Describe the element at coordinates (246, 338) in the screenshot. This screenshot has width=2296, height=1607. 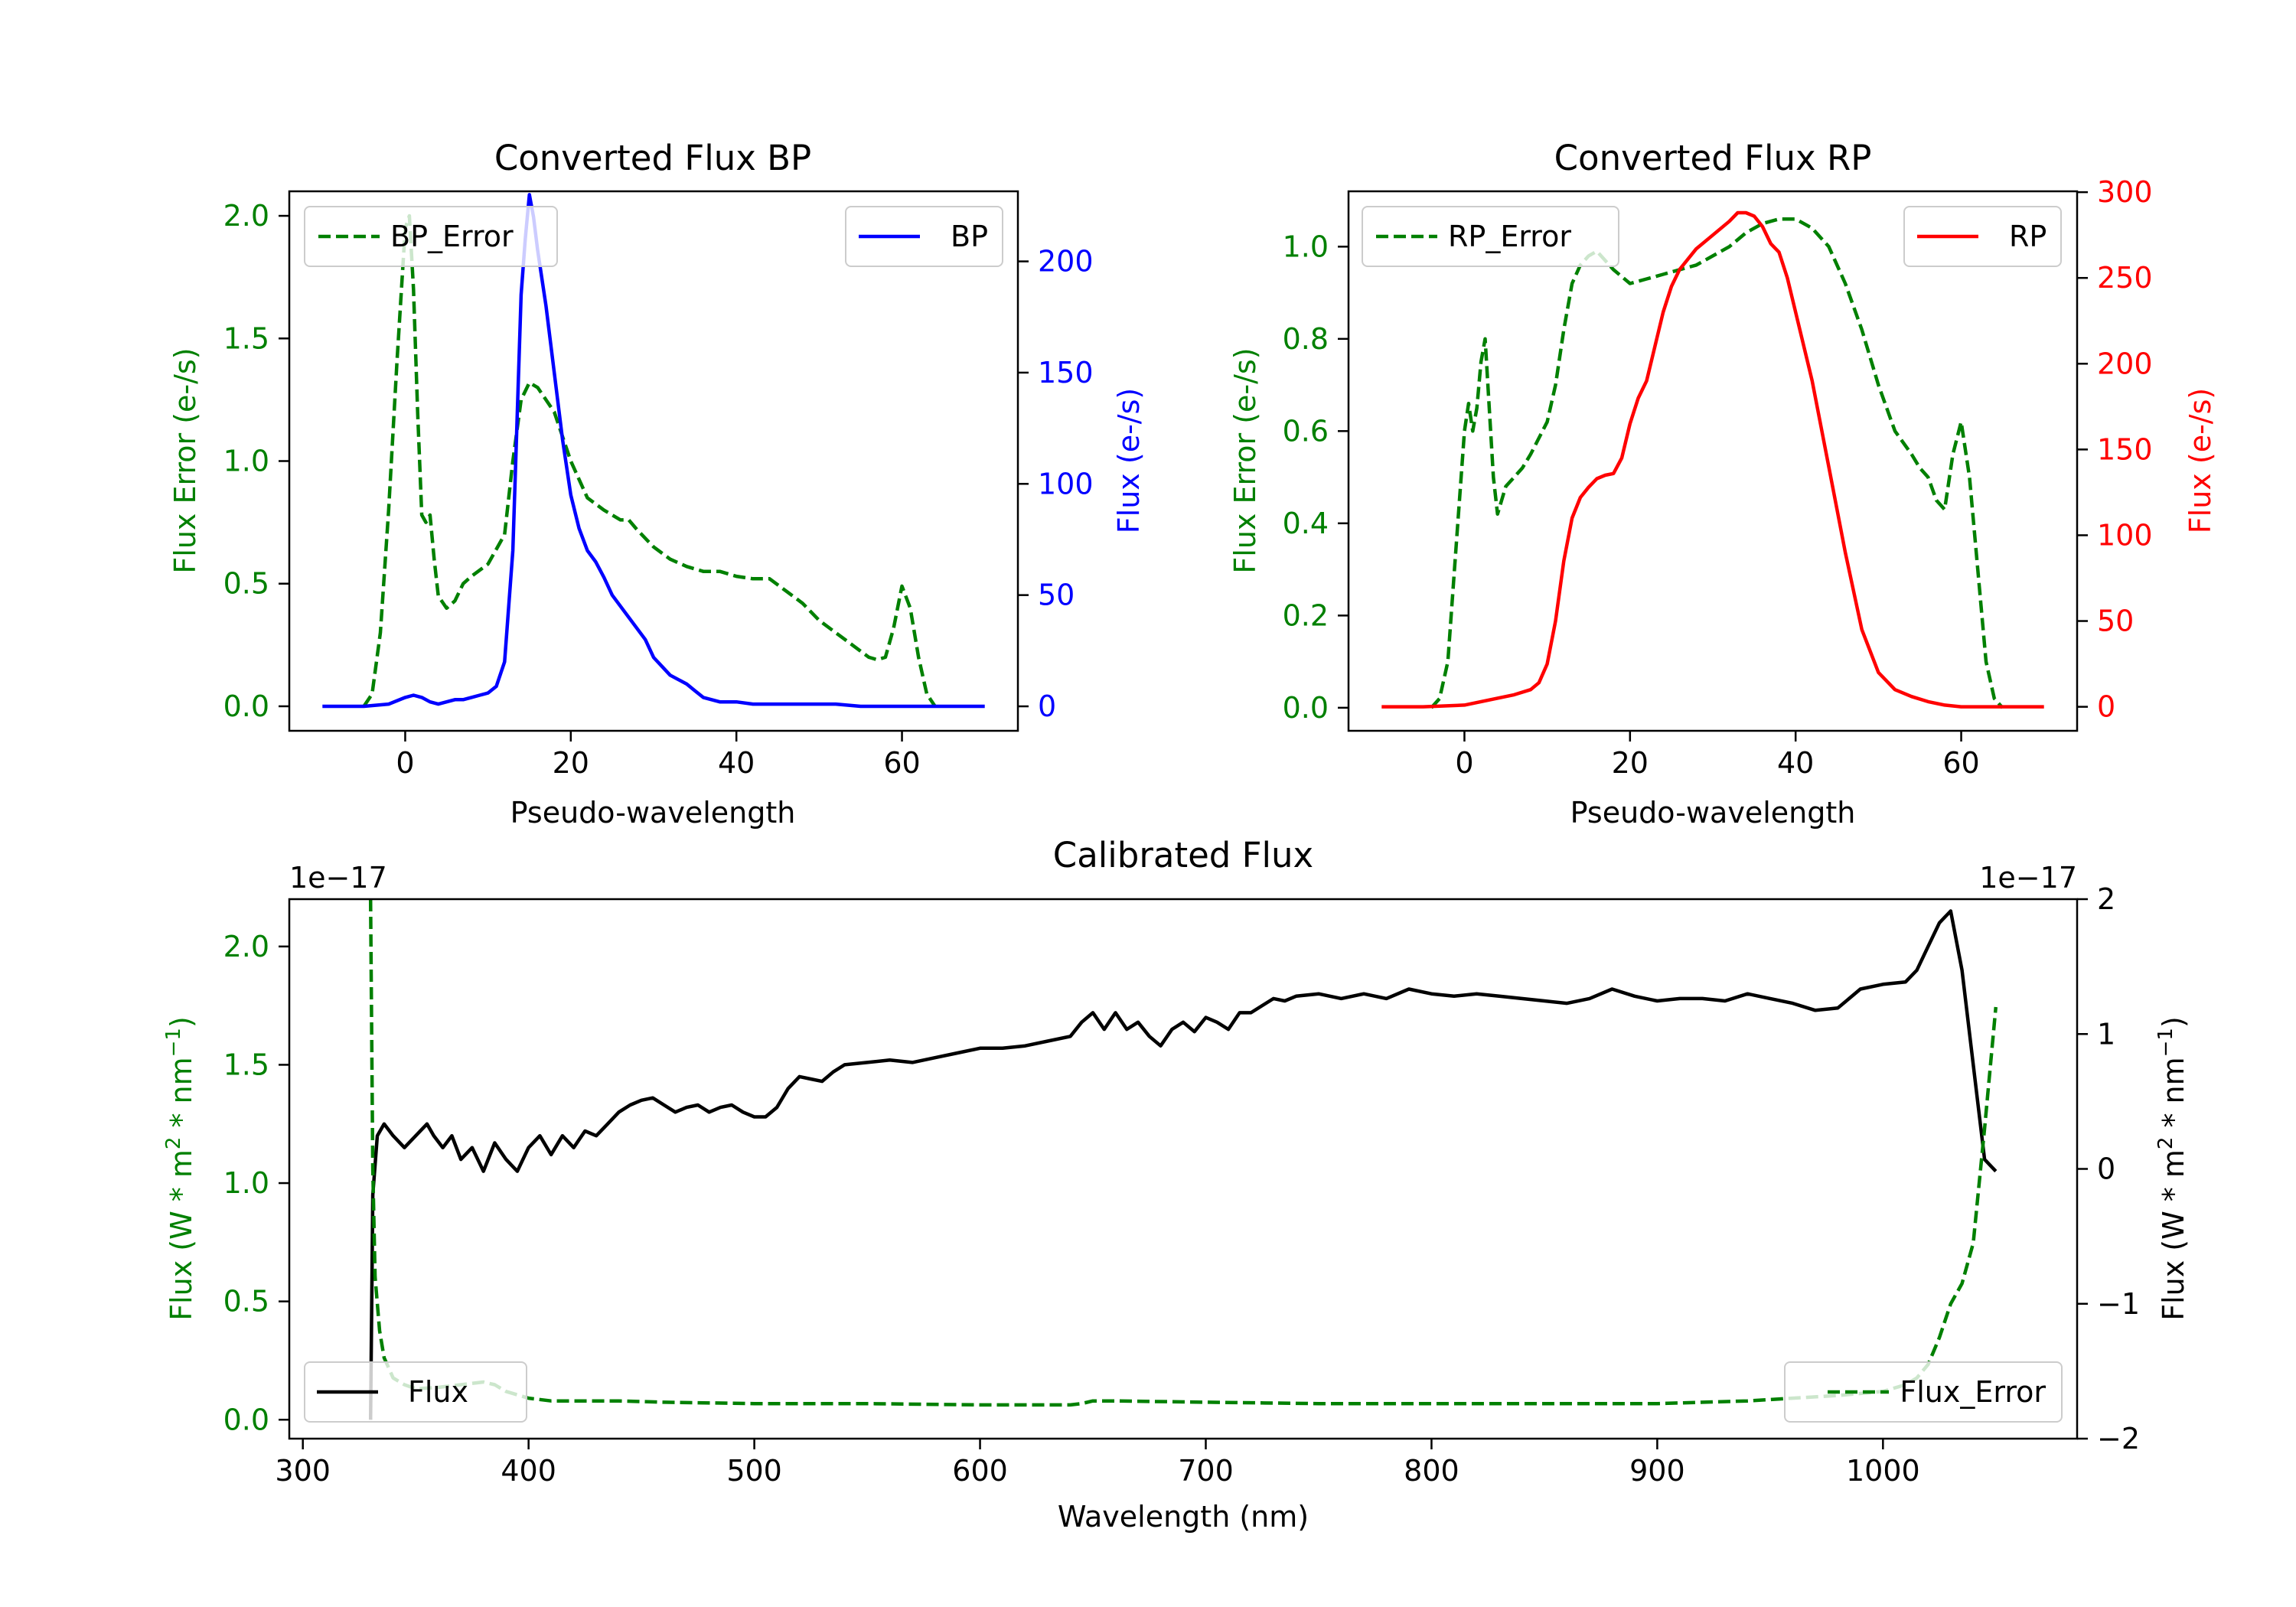
I see `bp-y-left-tick-label: 1.5` at that location.